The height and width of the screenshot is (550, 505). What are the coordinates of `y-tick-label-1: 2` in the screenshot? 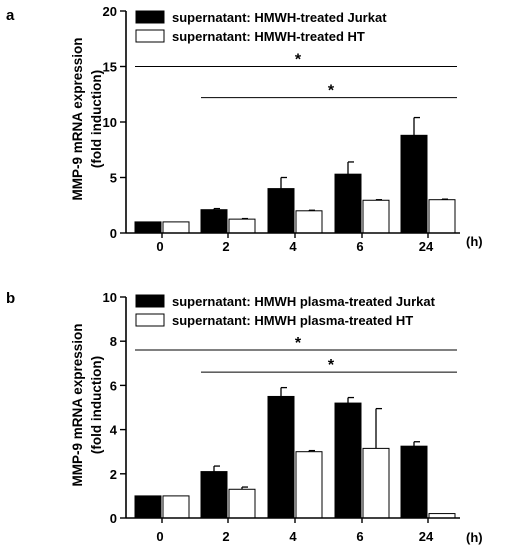 It's located at (113, 474).